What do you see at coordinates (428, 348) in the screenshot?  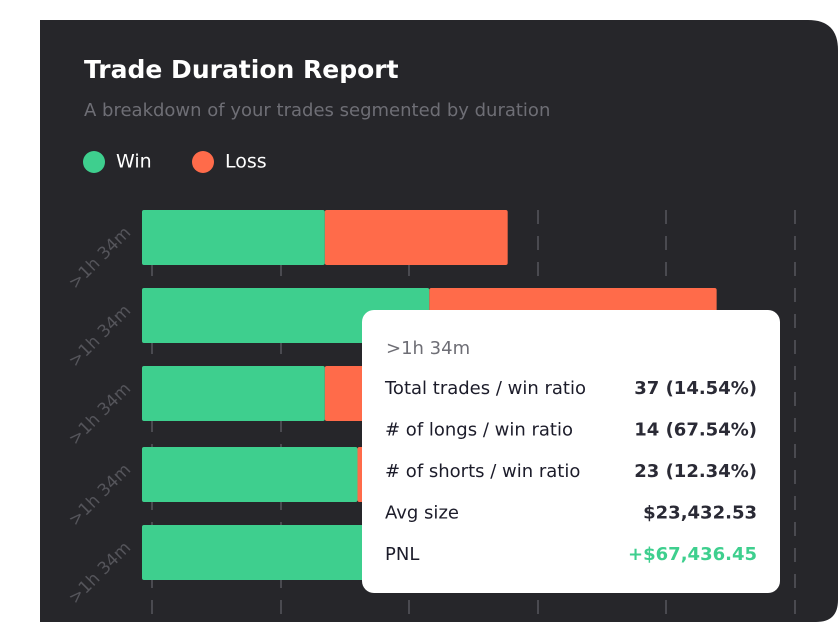 I see `tooltip-title: >1h 34m` at bounding box center [428, 348].